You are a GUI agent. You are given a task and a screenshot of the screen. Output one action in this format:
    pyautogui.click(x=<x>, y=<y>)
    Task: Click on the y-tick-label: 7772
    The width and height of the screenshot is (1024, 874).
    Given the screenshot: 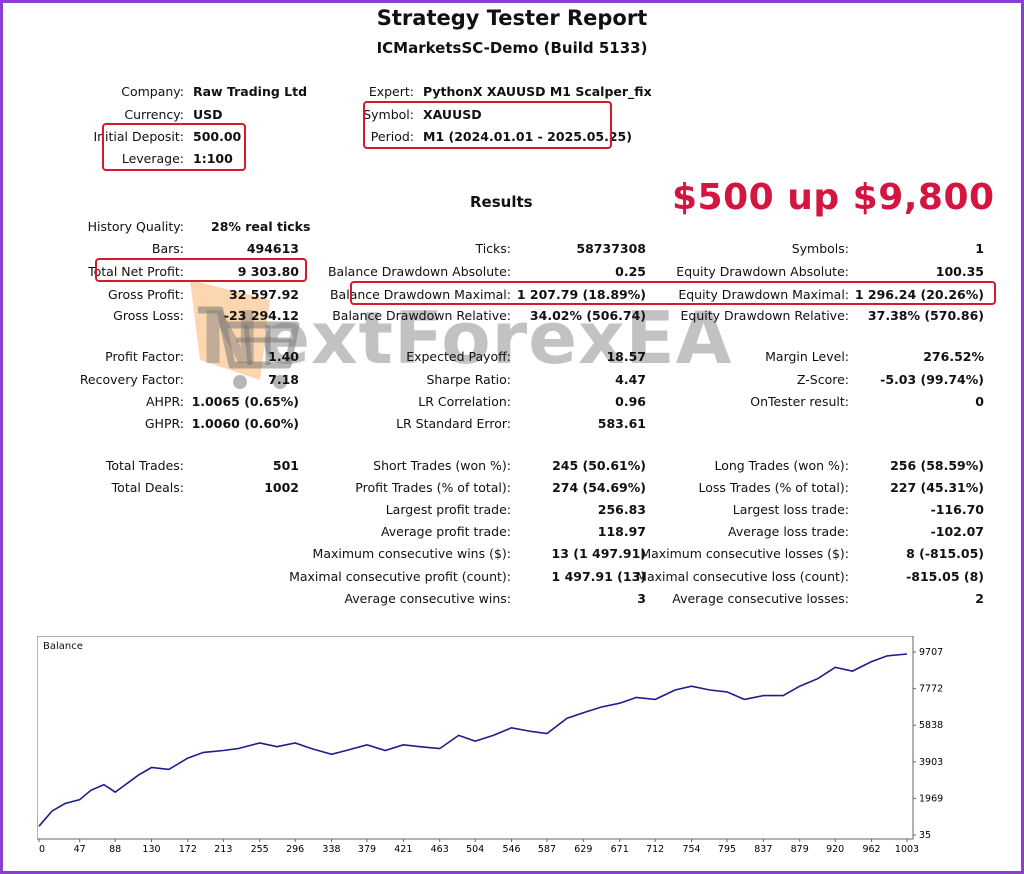 What is the action you would take?
    pyautogui.click(x=931, y=689)
    